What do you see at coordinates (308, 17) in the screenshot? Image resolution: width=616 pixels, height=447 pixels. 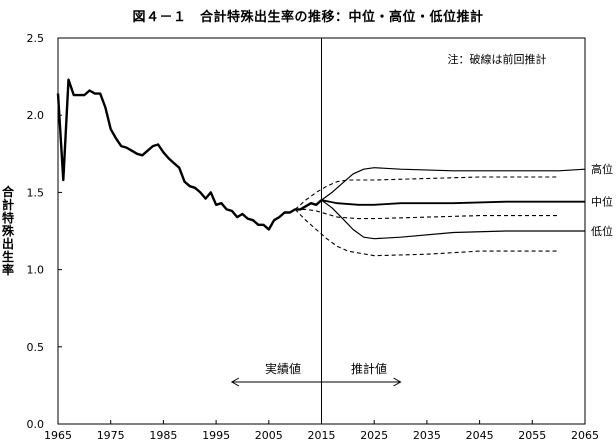 I see `chart-title: 図４－１ 合計特殊出生率の推移：中位・高位・低位推計` at bounding box center [308, 17].